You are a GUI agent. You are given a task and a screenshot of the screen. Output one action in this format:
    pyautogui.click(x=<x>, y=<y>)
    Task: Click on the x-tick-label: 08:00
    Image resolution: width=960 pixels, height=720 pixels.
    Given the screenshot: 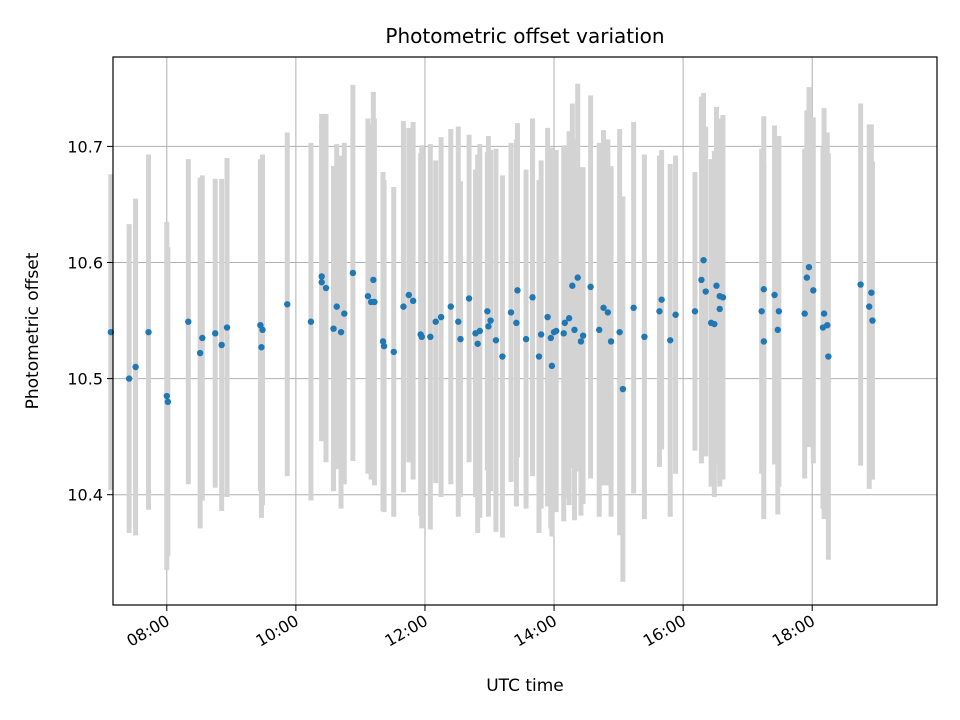 What is the action you would take?
    pyautogui.click(x=147, y=631)
    